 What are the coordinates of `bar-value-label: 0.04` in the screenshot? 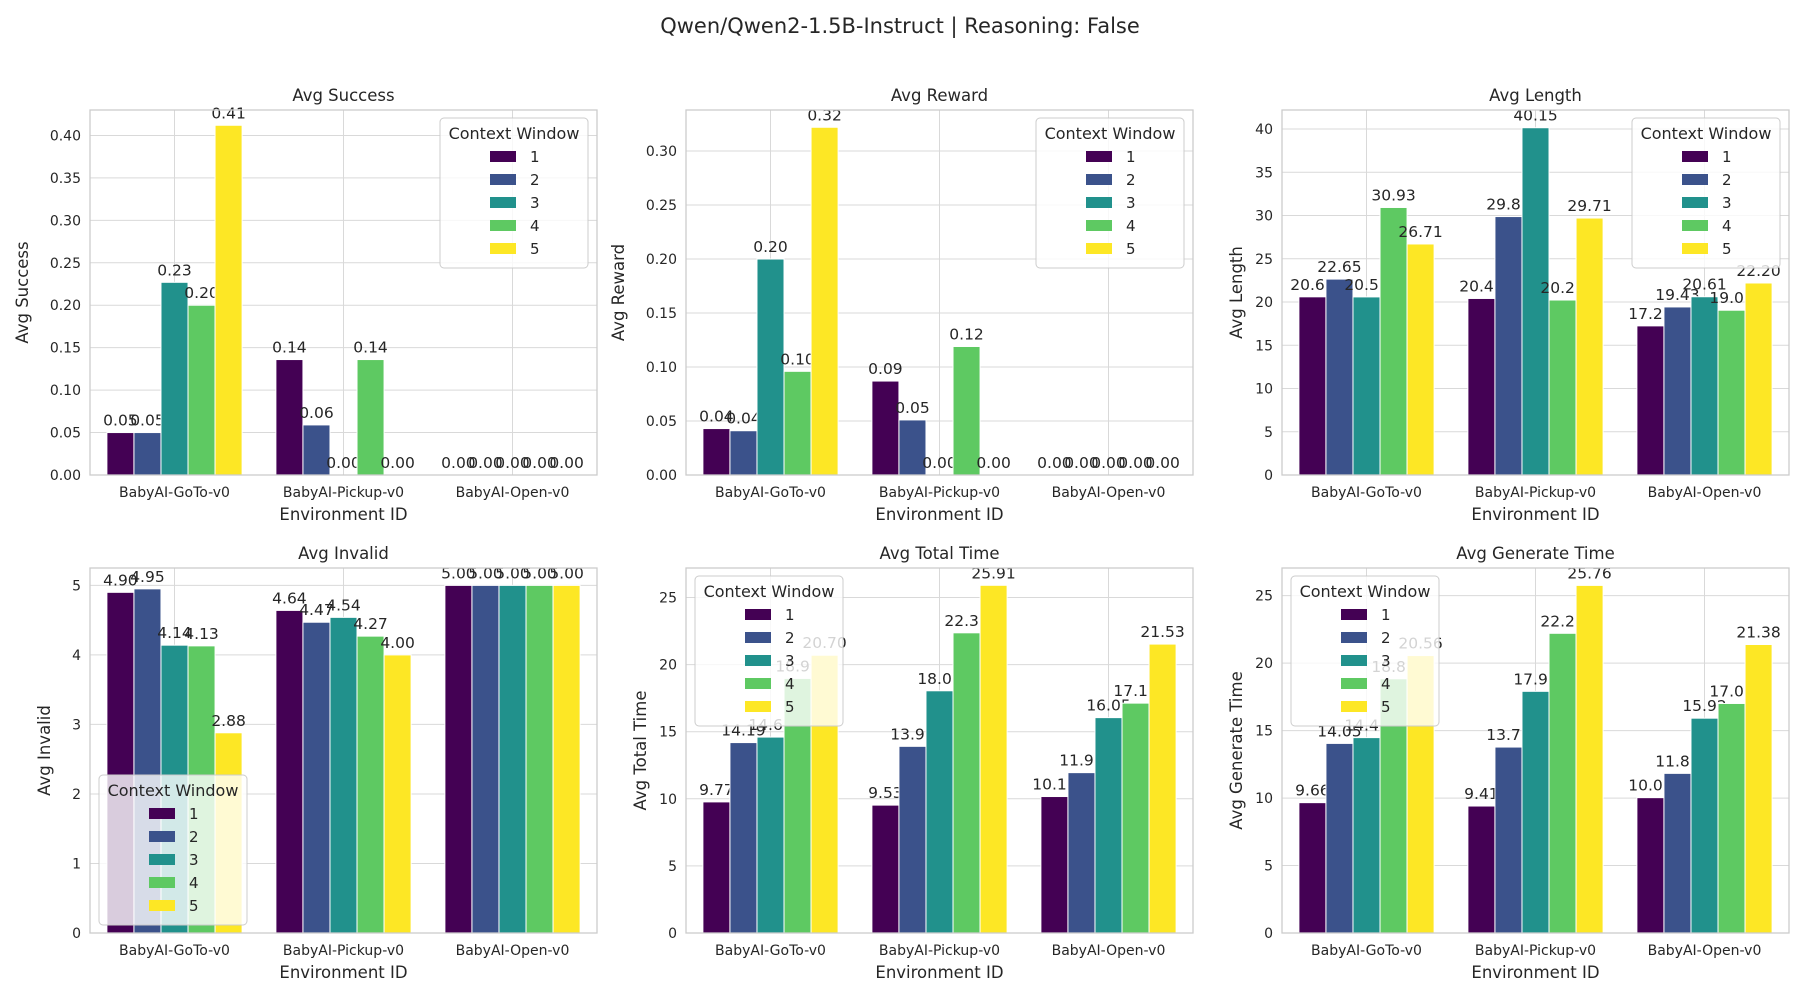 It's located at (743, 419).